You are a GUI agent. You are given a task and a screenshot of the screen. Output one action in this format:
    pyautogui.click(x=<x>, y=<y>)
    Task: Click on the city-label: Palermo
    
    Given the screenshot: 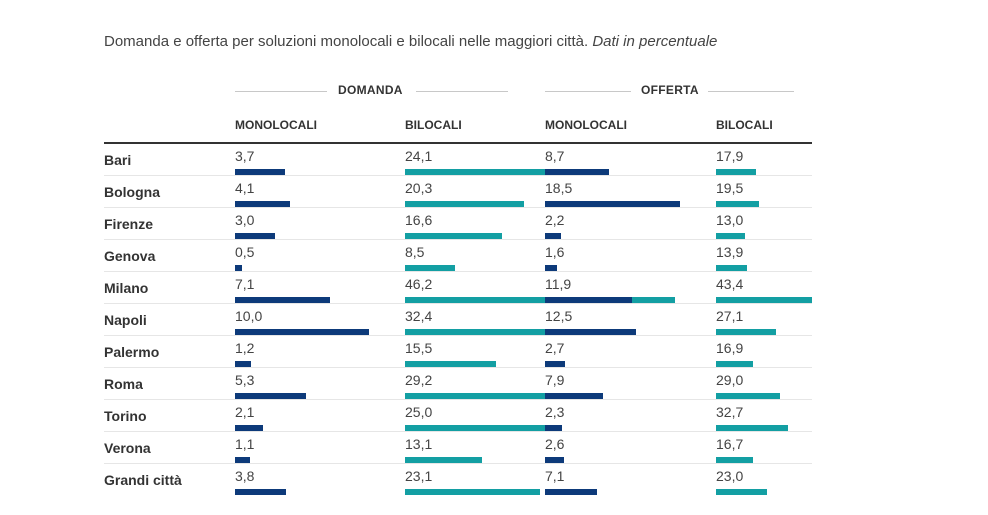 What is the action you would take?
    pyautogui.click(x=132, y=352)
    